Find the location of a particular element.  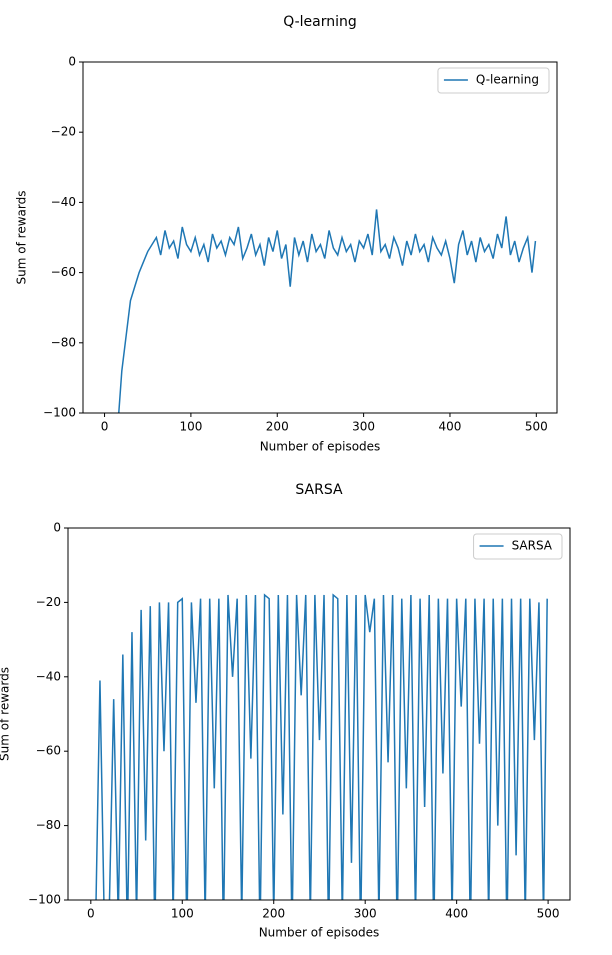

chart-title: SARSA is located at coordinates (319, 490).